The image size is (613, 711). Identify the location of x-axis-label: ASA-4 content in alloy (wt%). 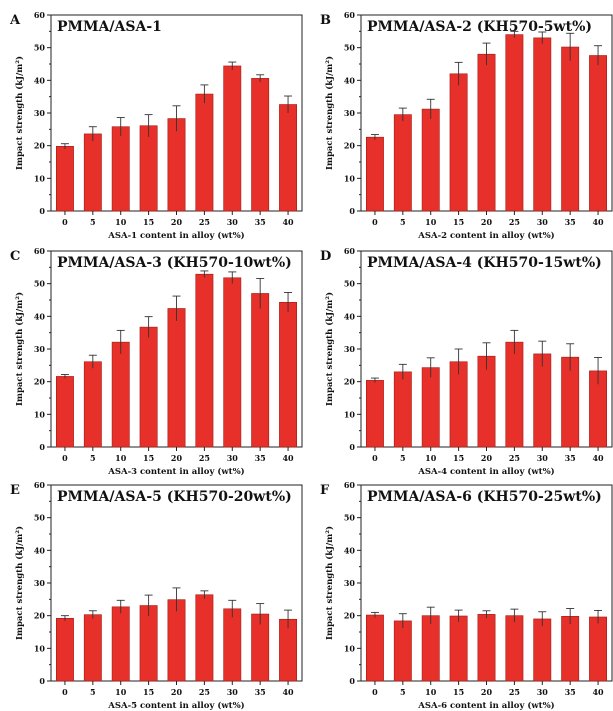
(485, 471).